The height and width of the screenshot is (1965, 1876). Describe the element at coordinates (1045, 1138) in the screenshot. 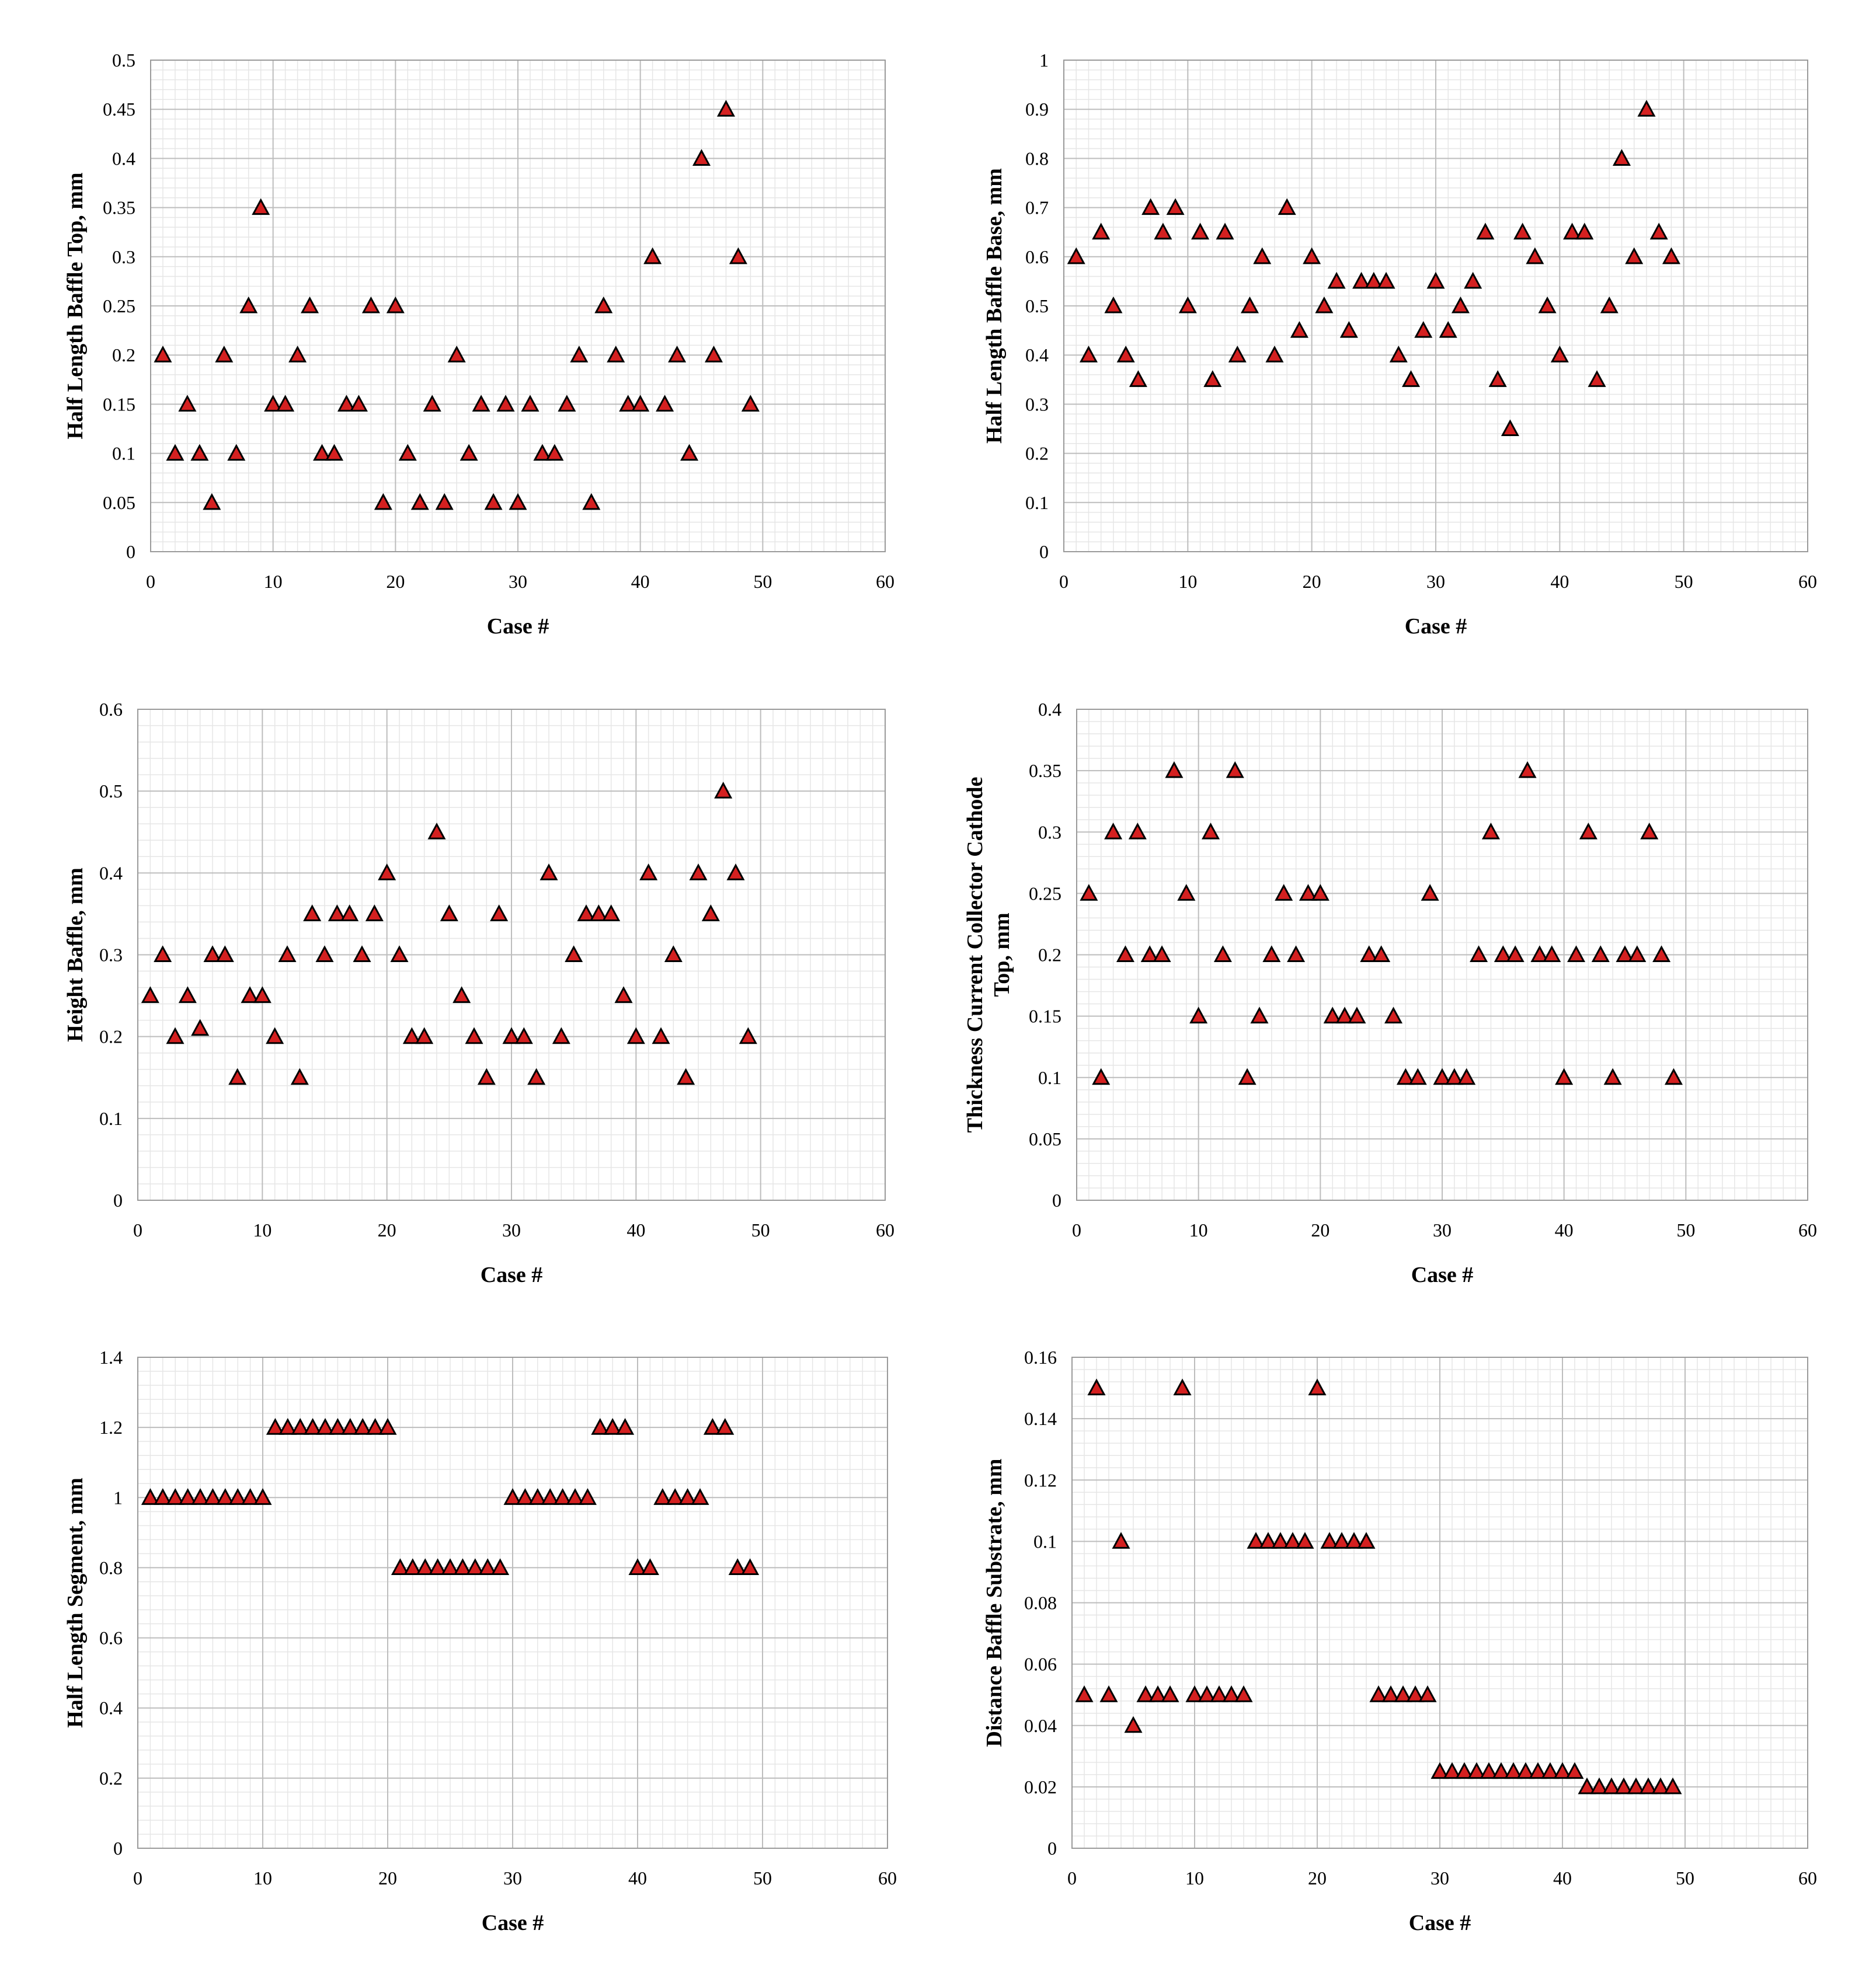

I see `y-tick-label: 0.05` at that location.